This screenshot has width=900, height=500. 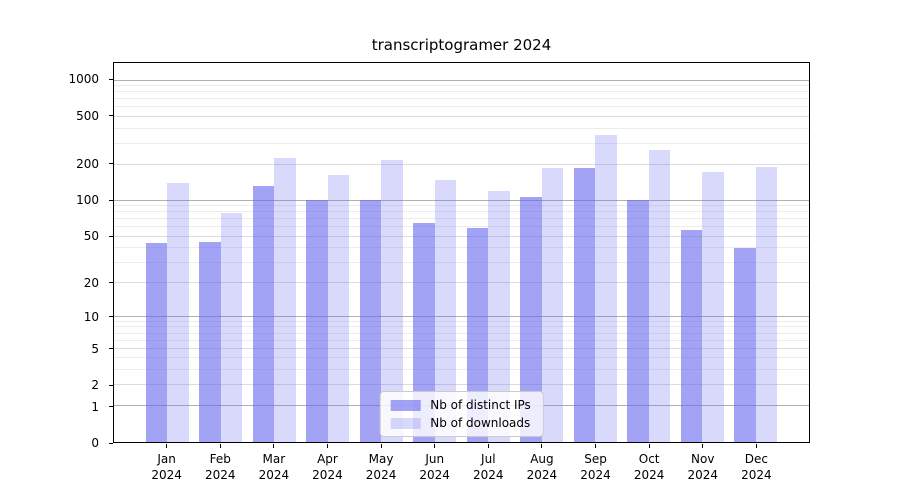 What do you see at coordinates (220, 467) in the screenshot?
I see `x-tick-label-feb: Feb 2024` at bounding box center [220, 467].